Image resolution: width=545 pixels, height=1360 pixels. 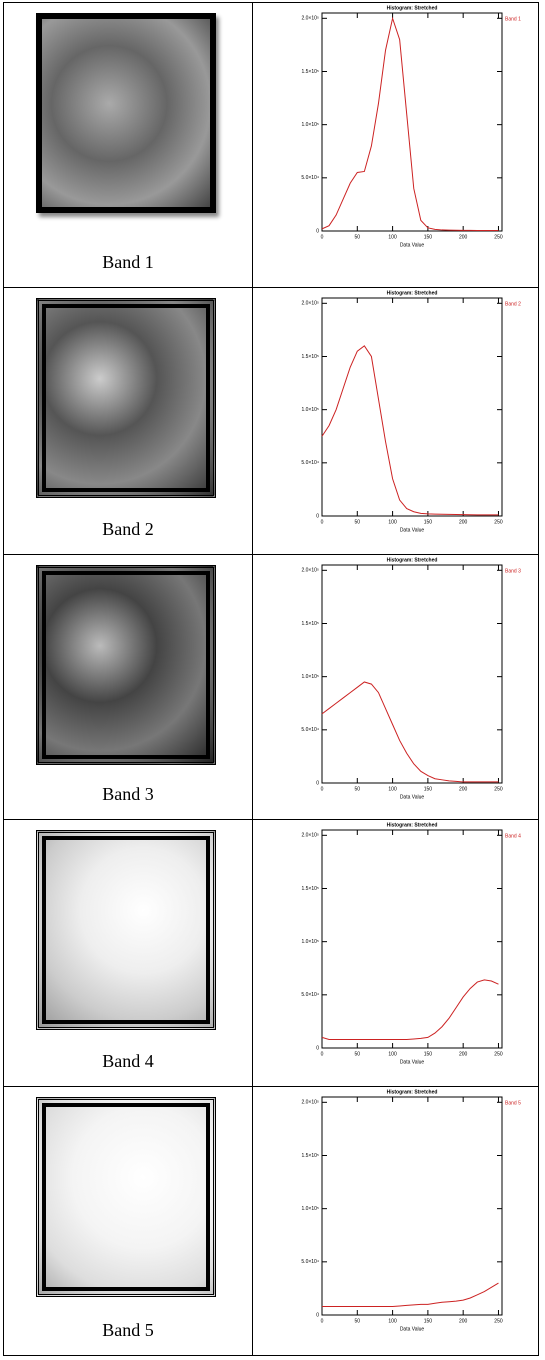 What do you see at coordinates (513, 19) in the screenshot?
I see `legend-label: Band 1` at bounding box center [513, 19].